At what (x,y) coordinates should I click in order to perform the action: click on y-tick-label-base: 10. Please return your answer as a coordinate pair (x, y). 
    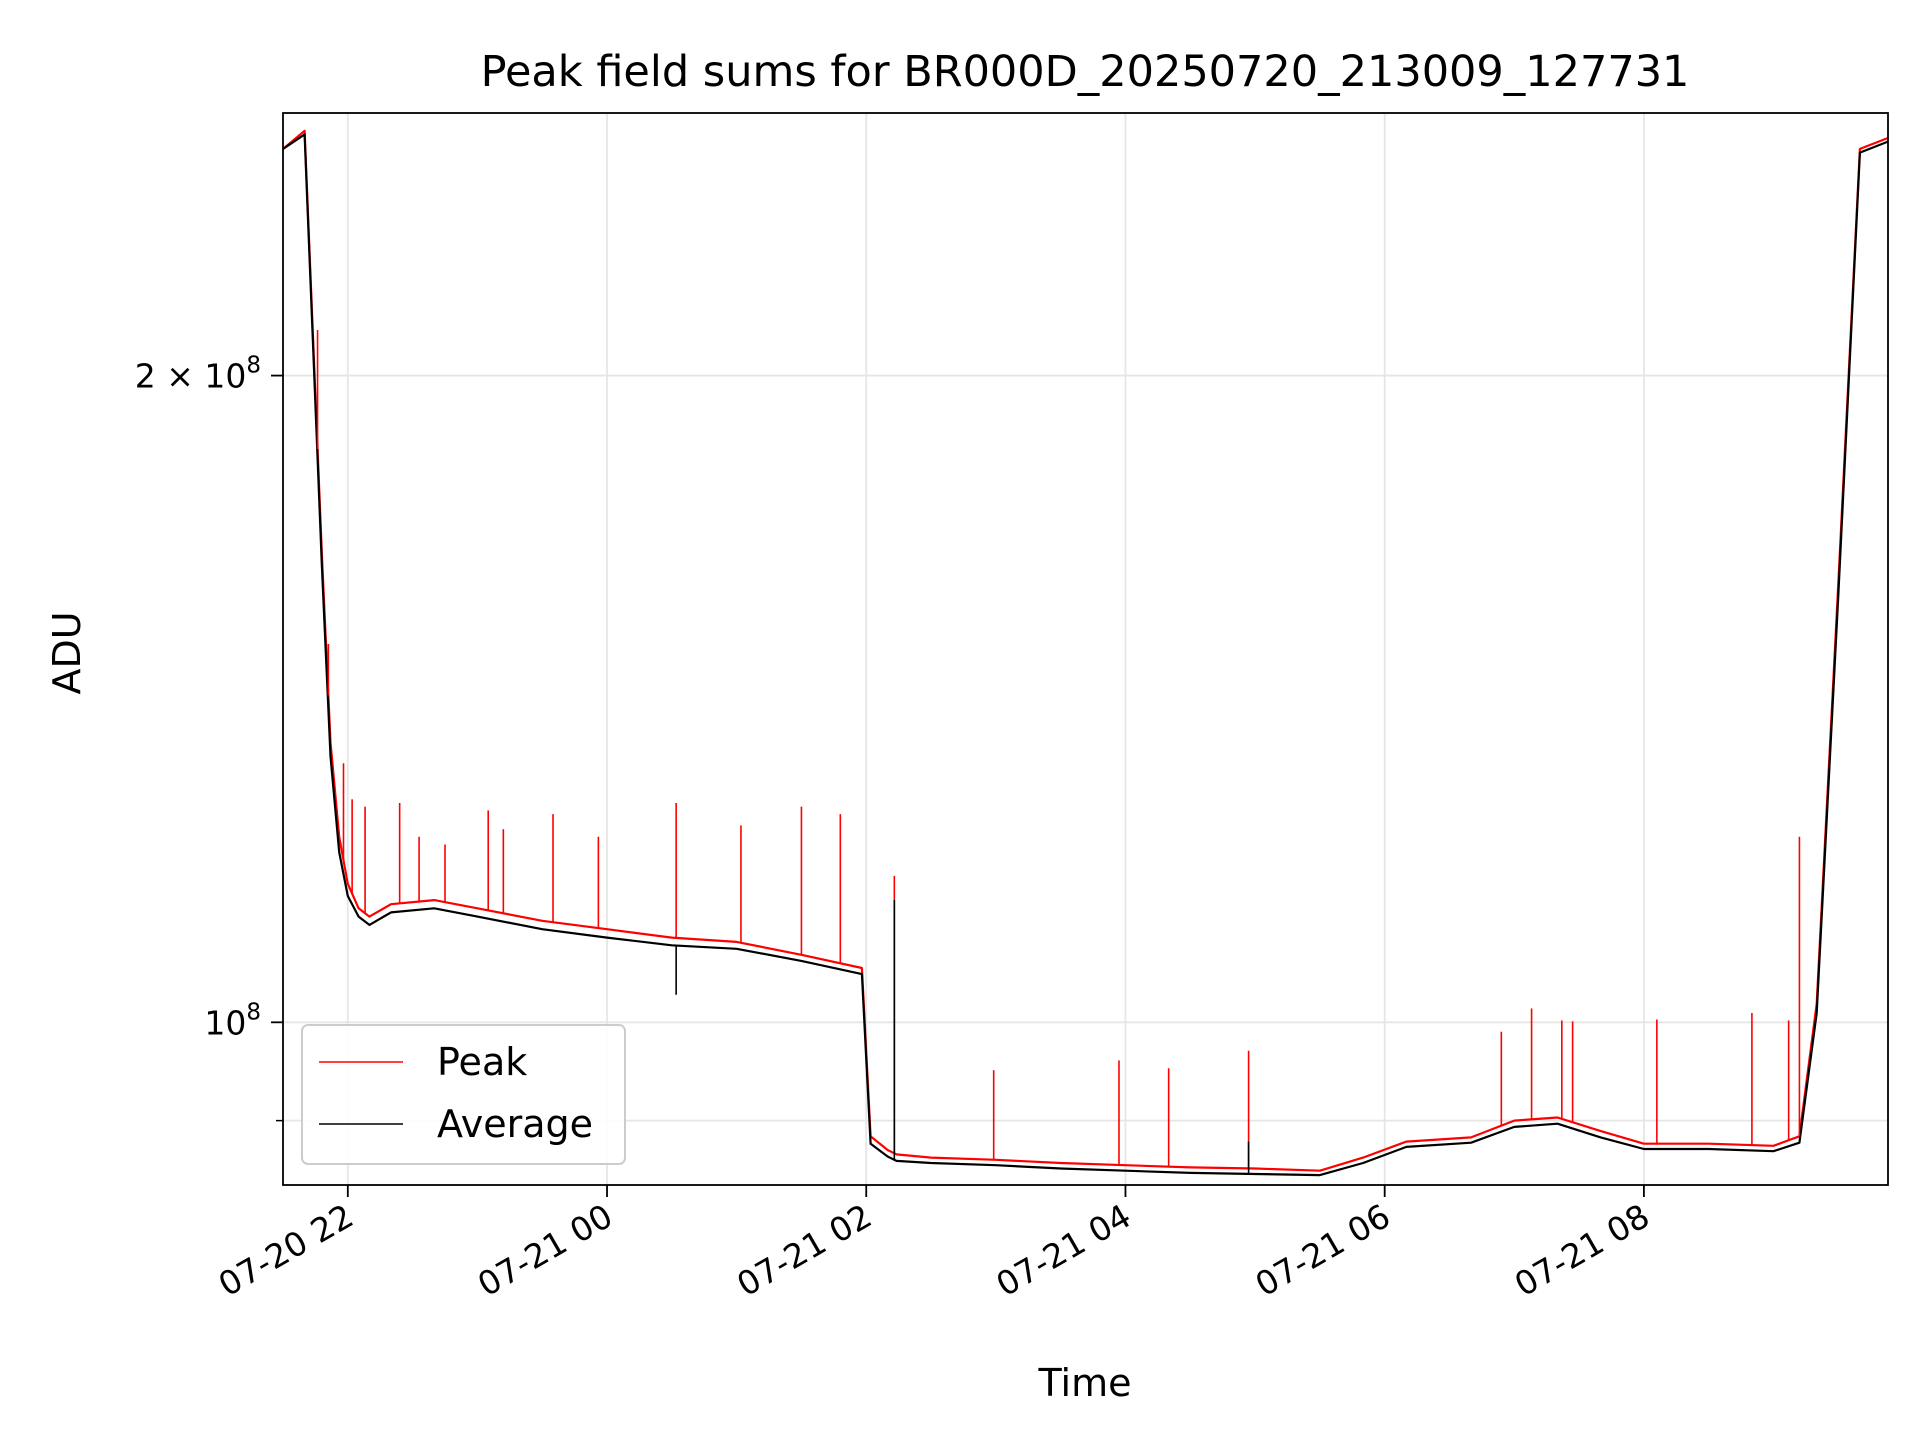
    Looking at the image, I should click on (225, 1022).